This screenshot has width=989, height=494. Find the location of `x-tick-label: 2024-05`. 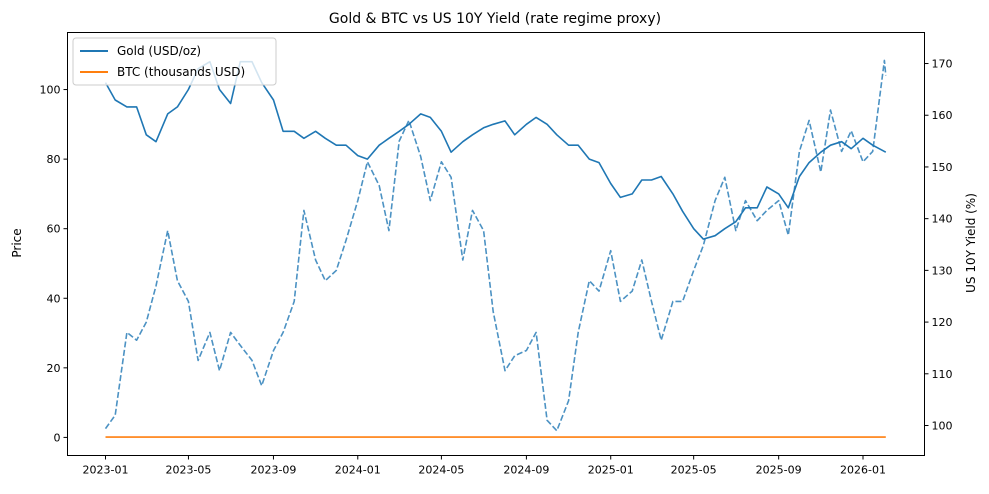

x-tick-label: 2024-05 is located at coordinates (441, 470).